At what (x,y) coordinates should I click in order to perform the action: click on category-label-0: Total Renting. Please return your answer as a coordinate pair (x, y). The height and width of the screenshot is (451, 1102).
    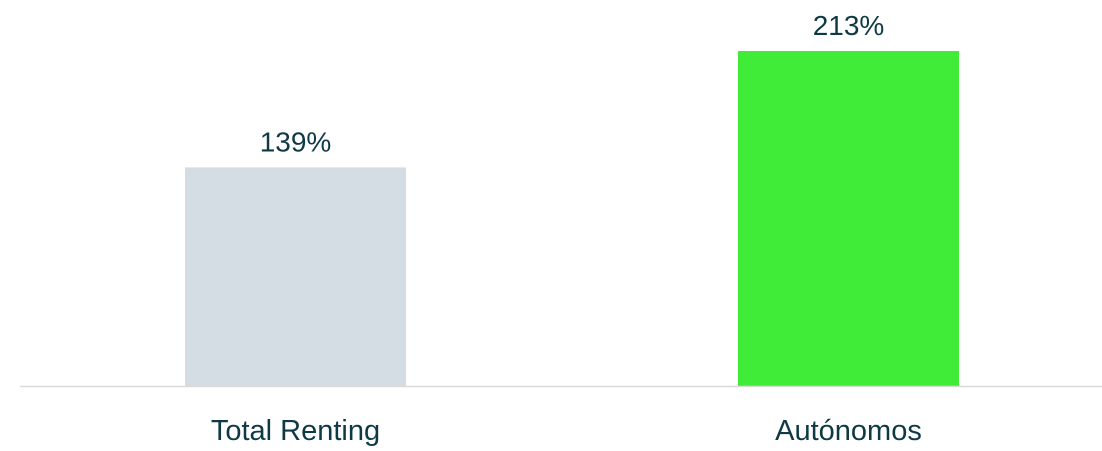
    Looking at the image, I should click on (295, 430).